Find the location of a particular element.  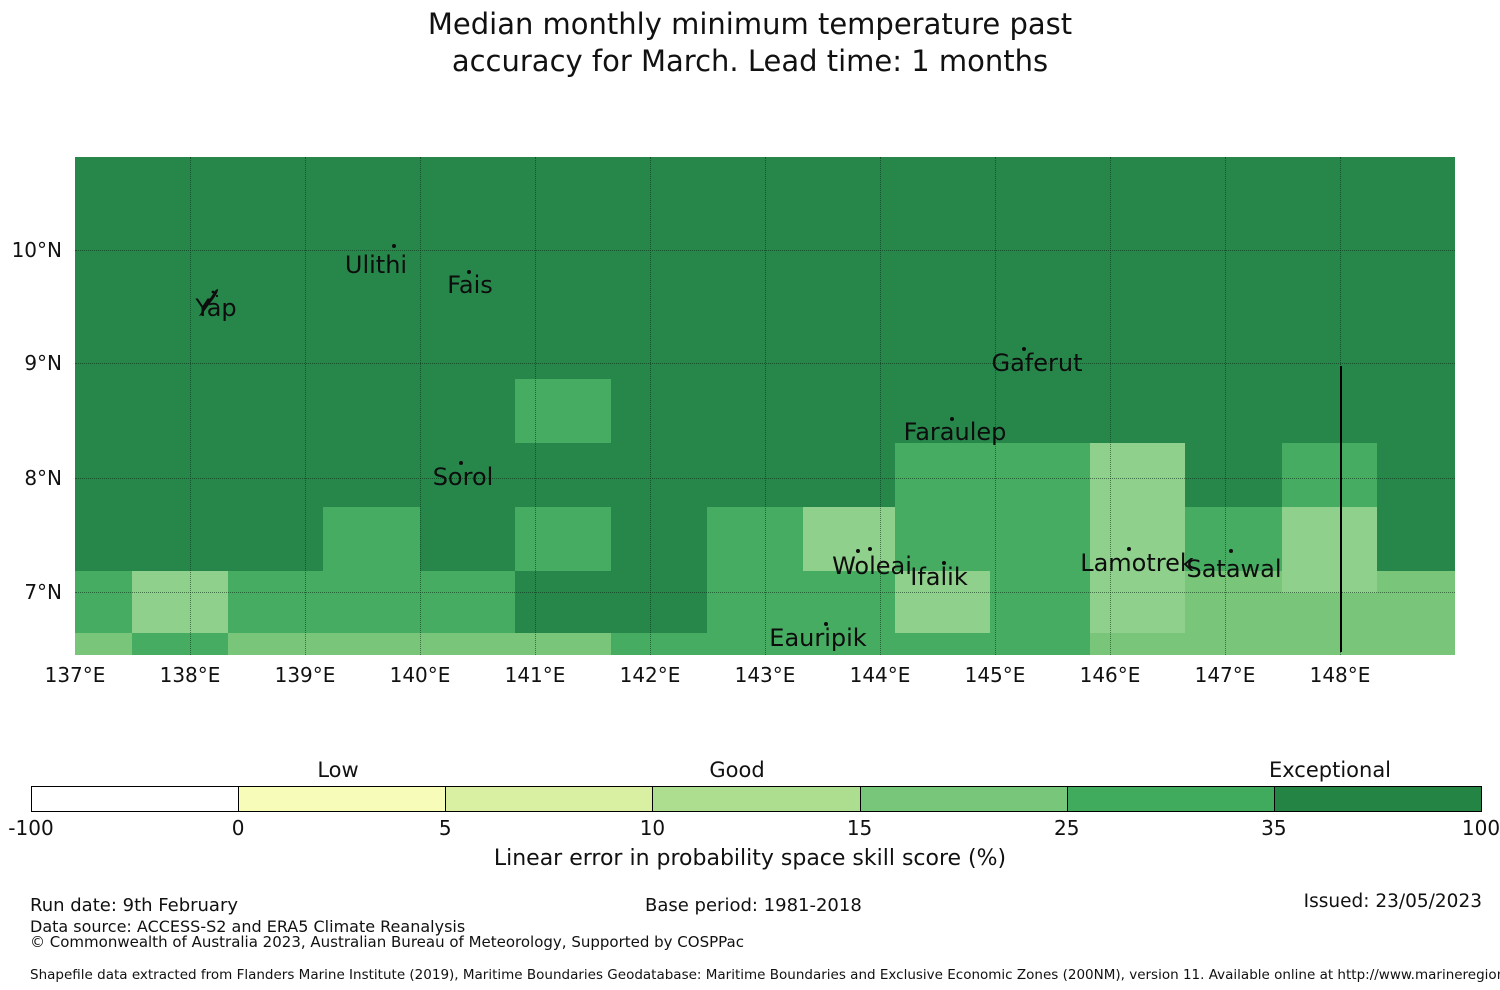

x-tick-label: 148°E is located at coordinates (1340, 675).